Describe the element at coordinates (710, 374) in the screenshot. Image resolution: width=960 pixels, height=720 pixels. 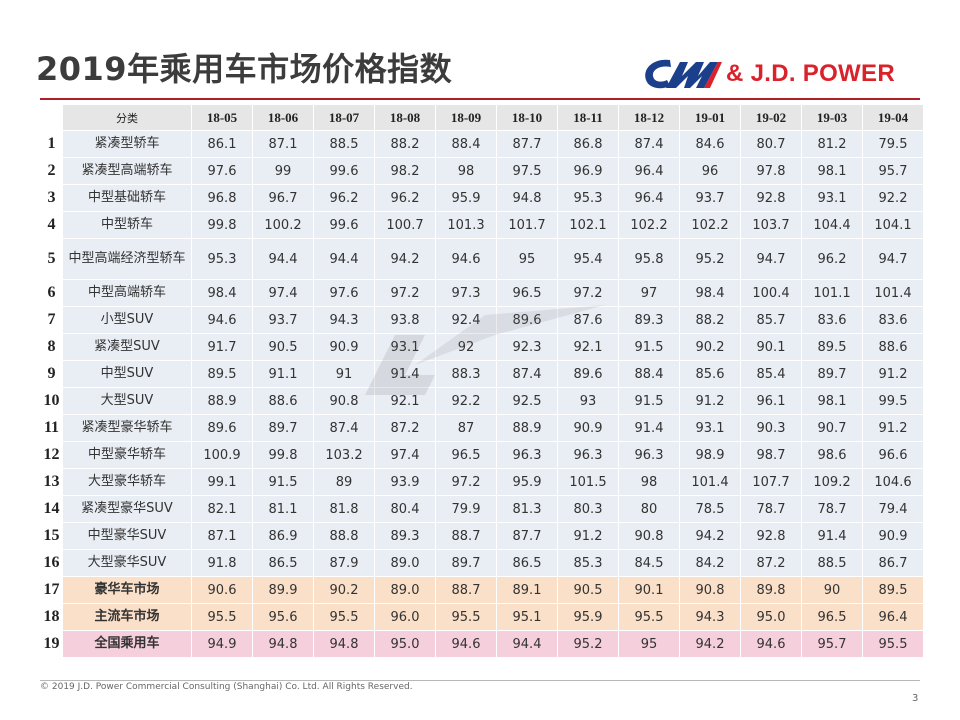
I see `value-cell: 85.6` at that location.